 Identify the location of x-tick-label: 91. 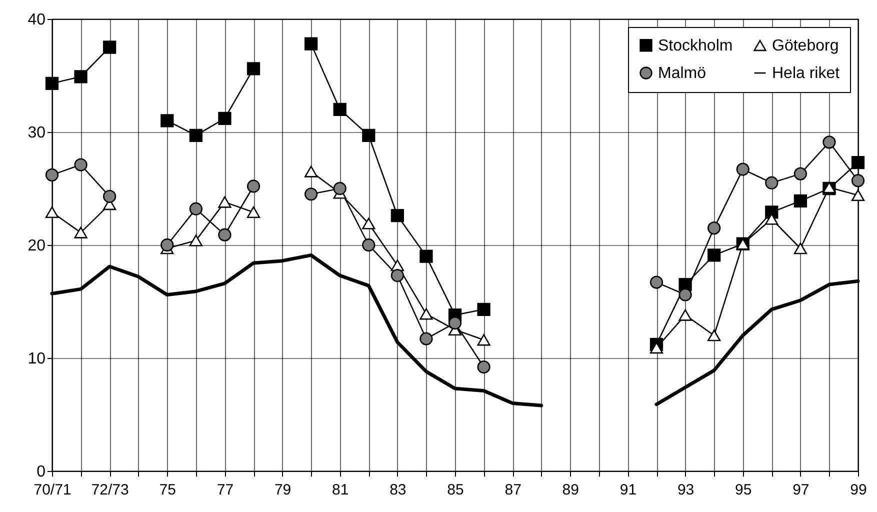
(628, 490).